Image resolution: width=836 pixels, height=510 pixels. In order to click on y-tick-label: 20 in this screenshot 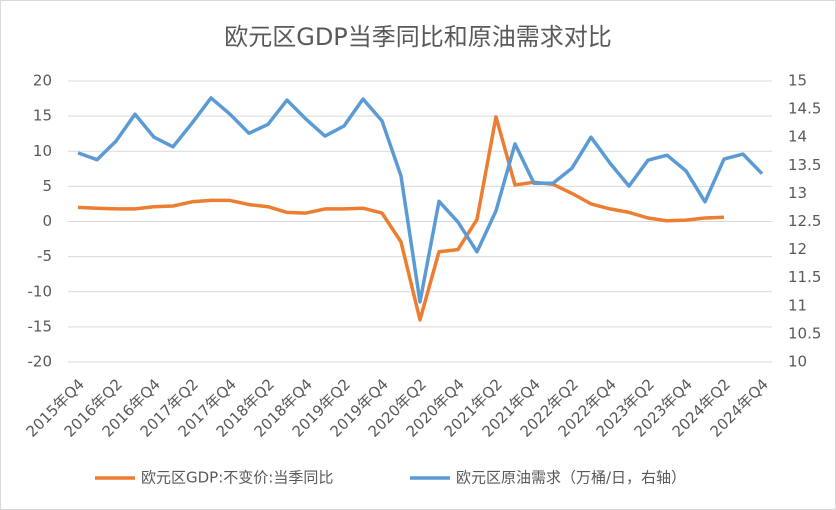, I will do `click(42, 81)`.